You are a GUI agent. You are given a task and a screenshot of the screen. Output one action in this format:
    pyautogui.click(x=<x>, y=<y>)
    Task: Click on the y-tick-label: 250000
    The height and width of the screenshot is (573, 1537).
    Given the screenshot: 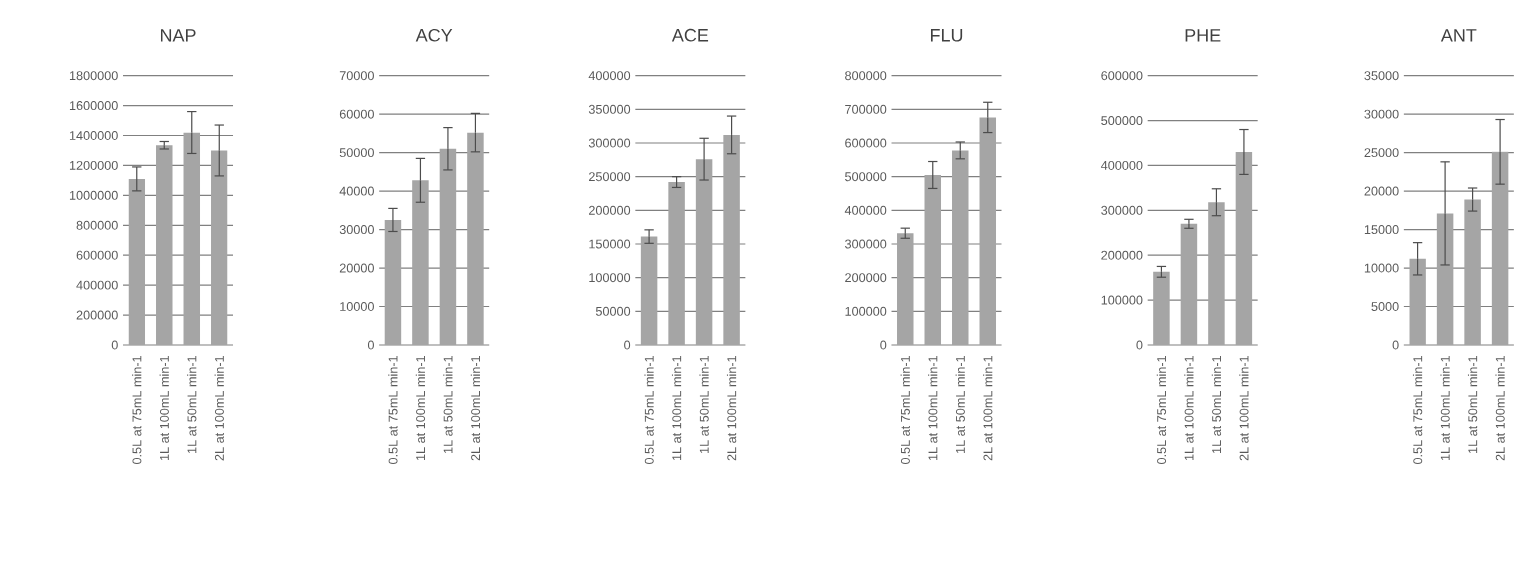 What is the action you would take?
    pyautogui.click(x=610, y=177)
    